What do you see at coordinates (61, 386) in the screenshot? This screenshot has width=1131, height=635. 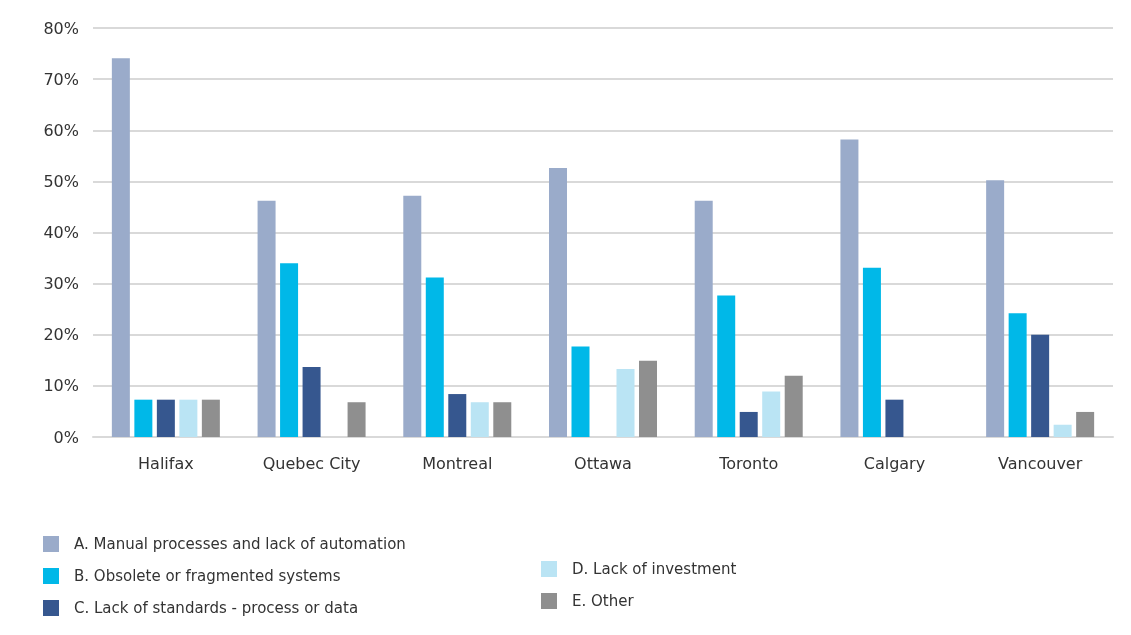 I see `y-tick-label: 10%` at bounding box center [61, 386].